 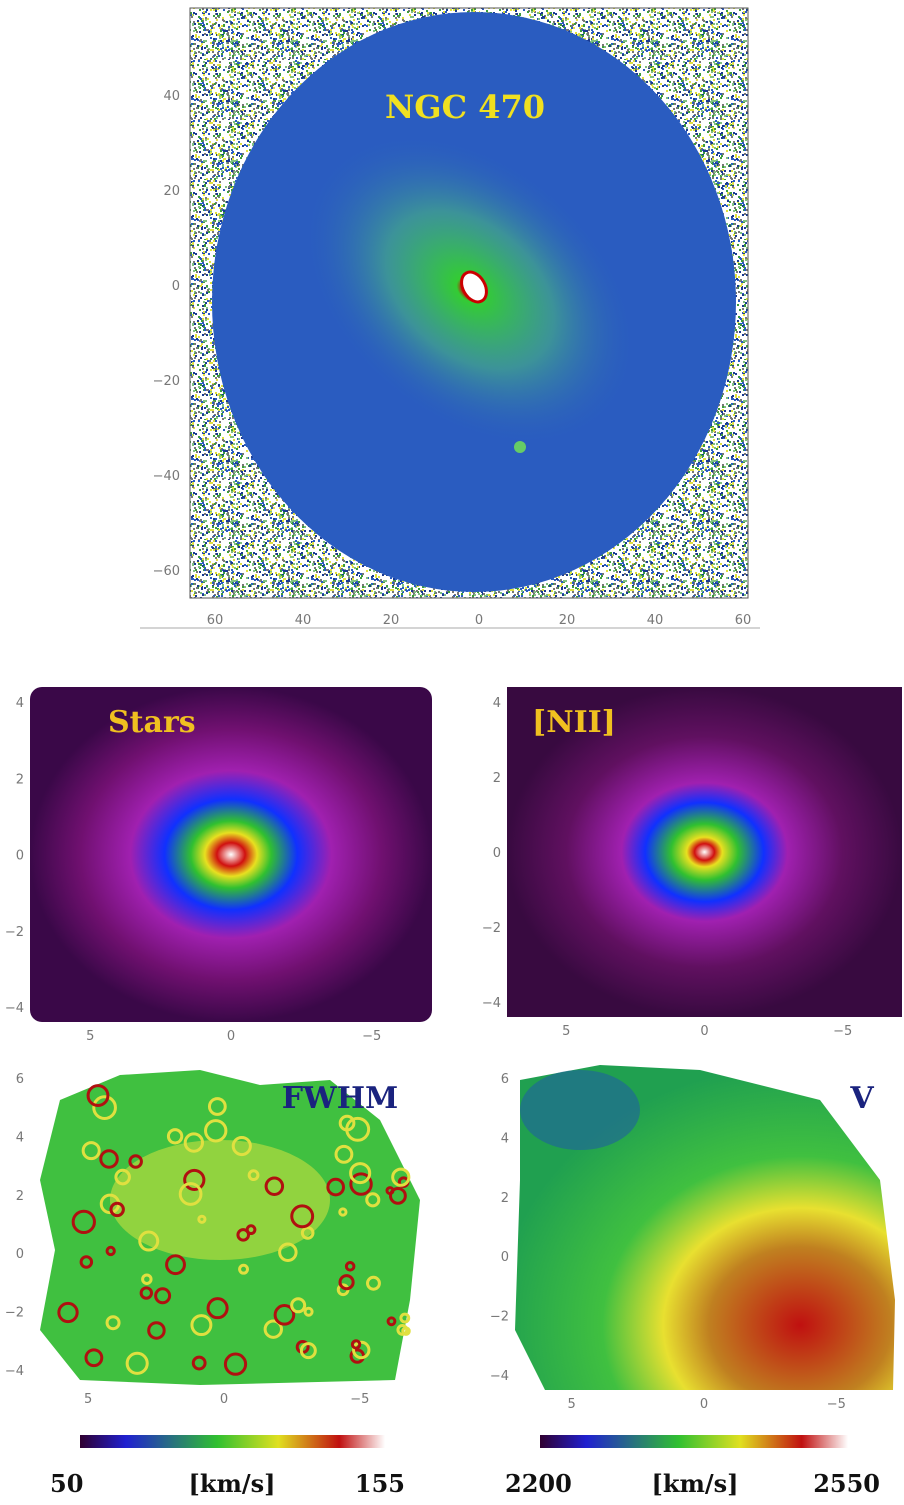 I want to click on y-tick-label: −60, so click(x=166, y=571).